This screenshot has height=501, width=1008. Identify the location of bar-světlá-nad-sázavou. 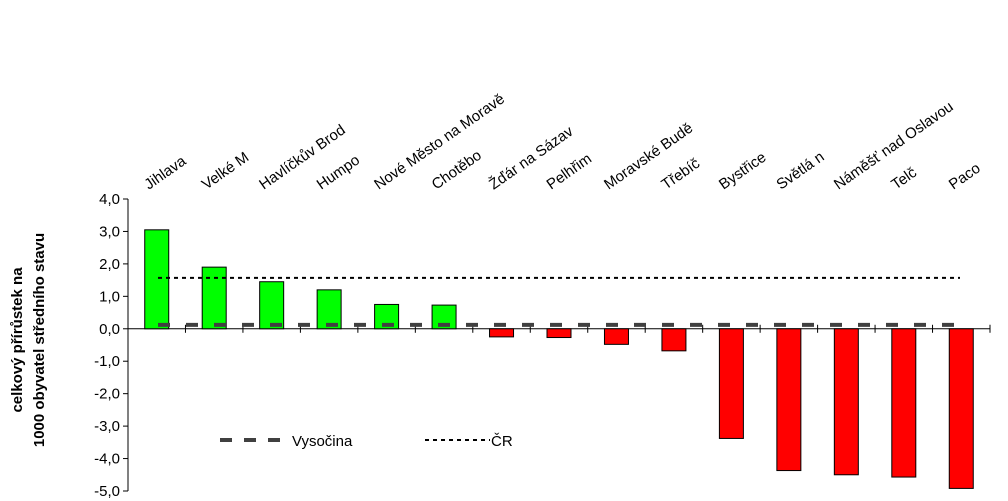
(789, 400).